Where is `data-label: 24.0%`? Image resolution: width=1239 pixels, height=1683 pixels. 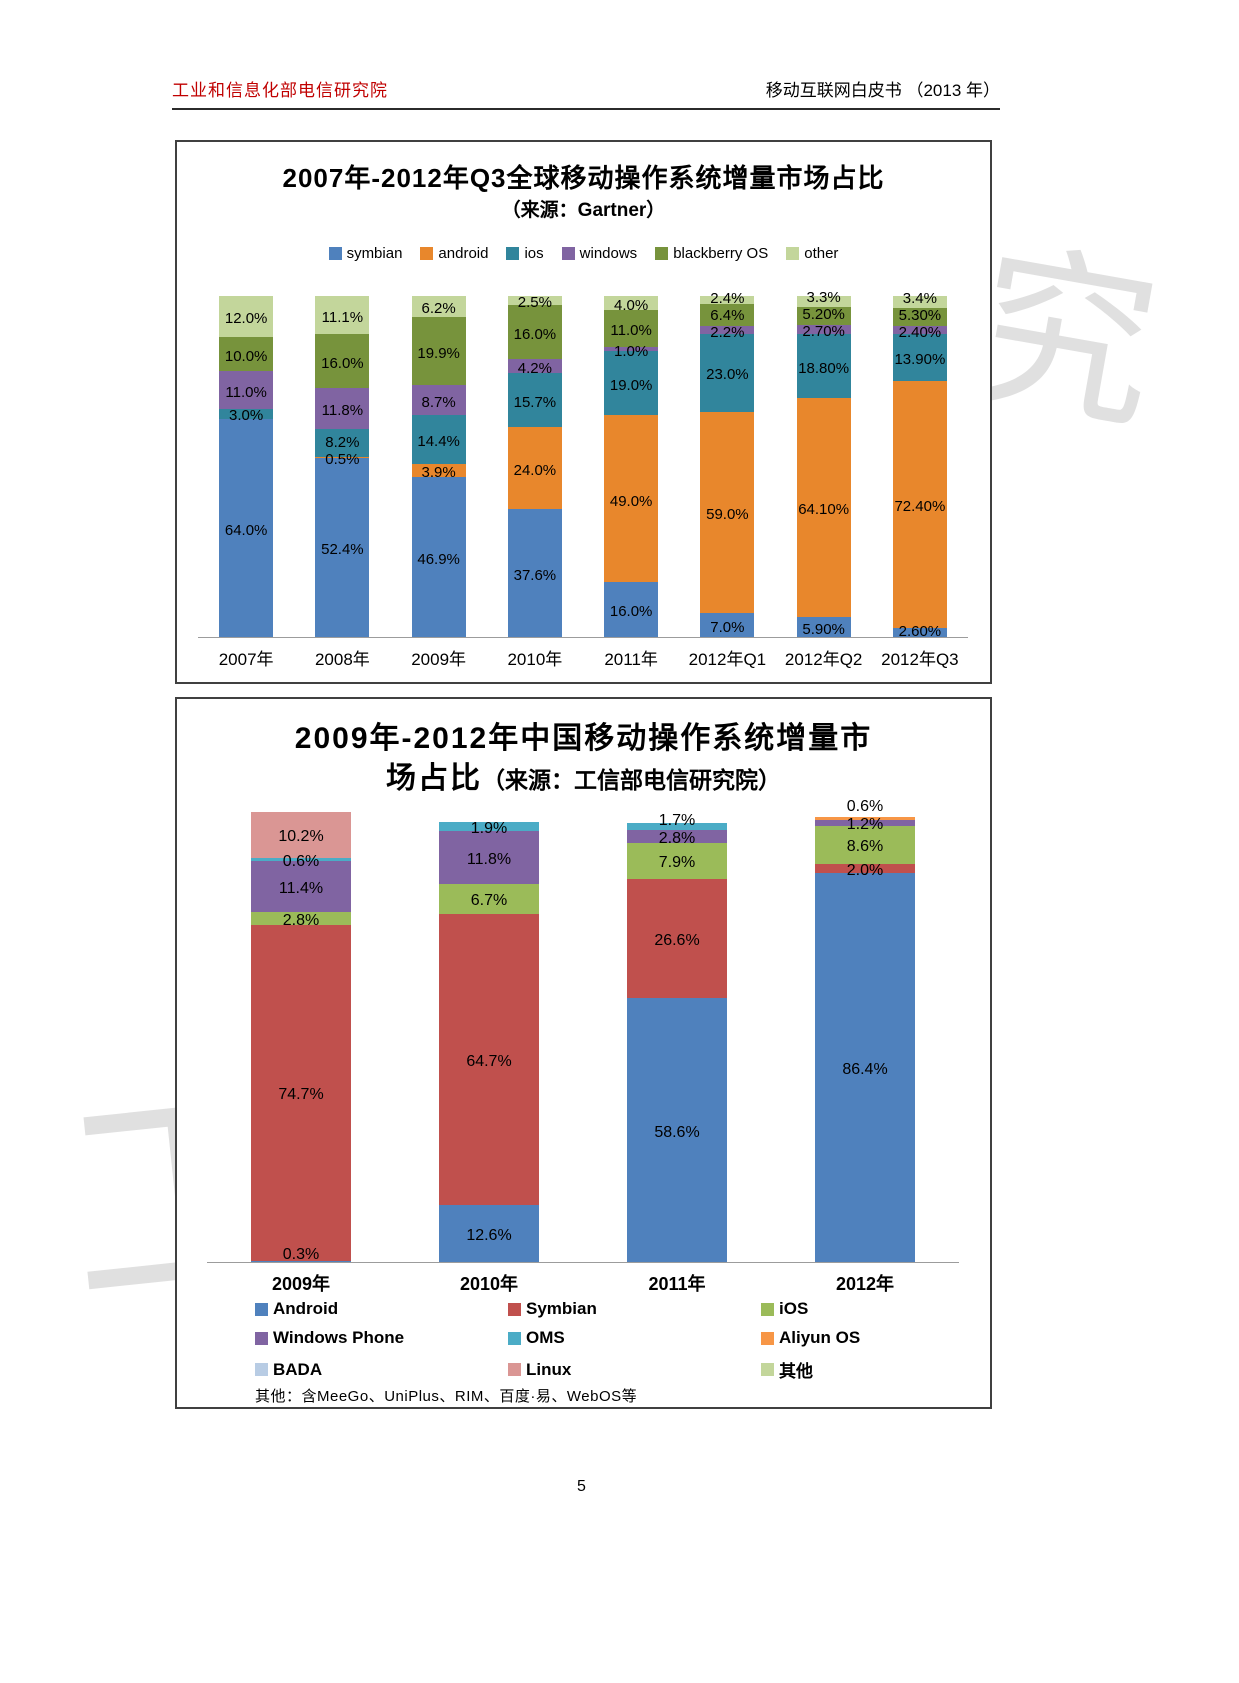 data-label: 24.0% is located at coordinates (535, 470).